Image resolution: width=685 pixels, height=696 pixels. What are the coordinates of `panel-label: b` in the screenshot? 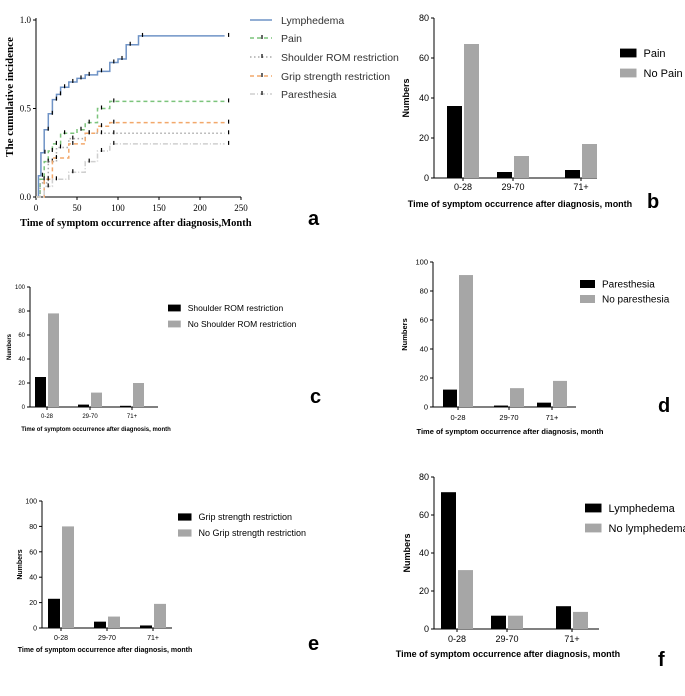 It's located at (653, 202).